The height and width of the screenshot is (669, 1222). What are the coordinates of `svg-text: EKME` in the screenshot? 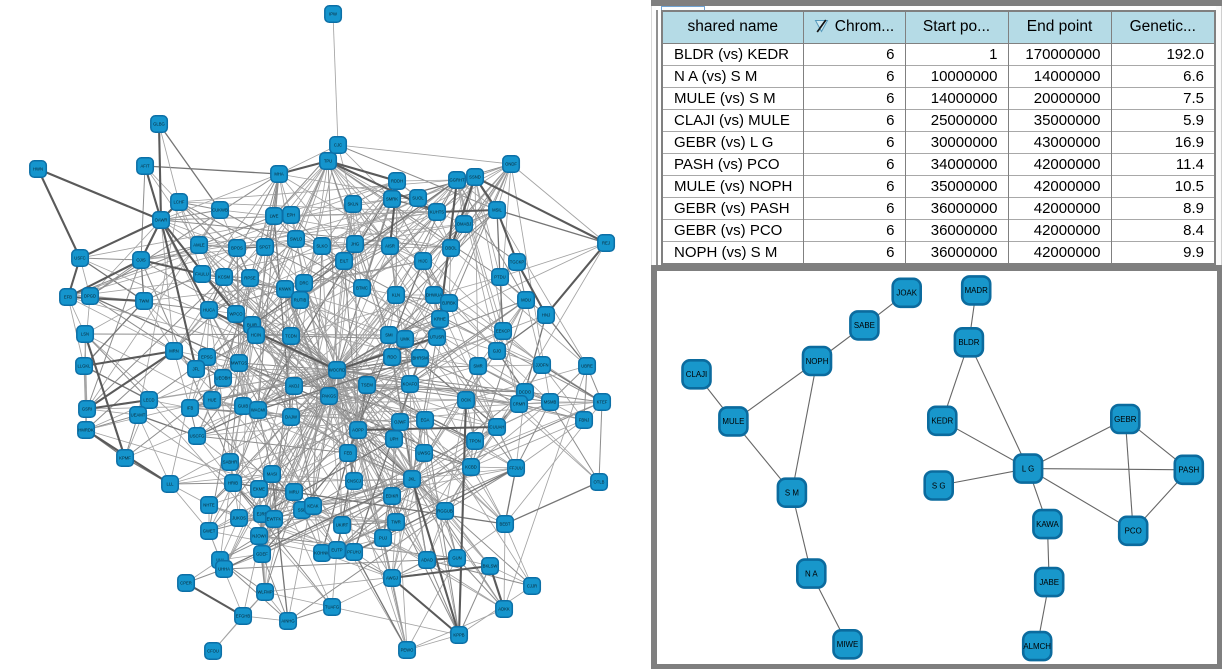 It's located at (259, 489).